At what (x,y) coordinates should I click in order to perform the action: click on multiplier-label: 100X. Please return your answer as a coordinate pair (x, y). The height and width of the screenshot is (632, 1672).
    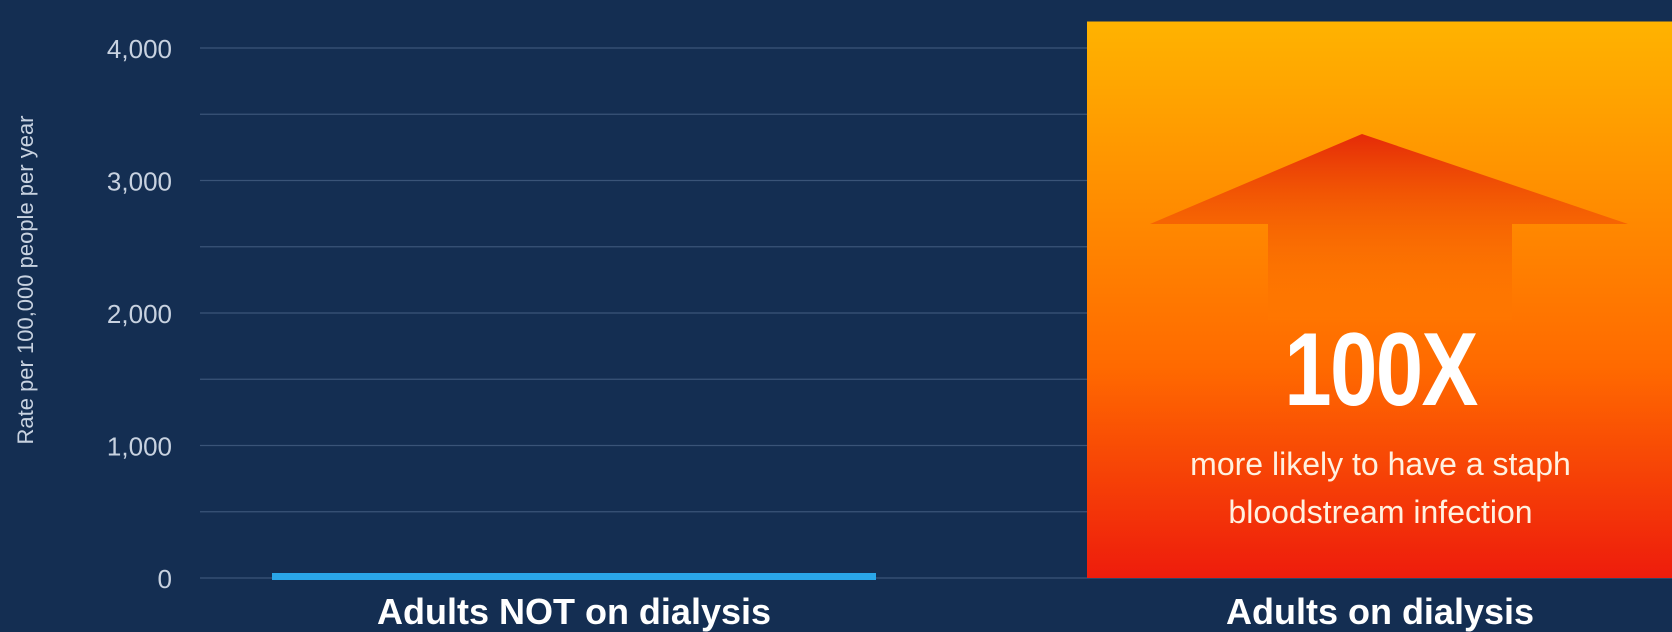
    Looking at the image, I should click on (1381, 370).